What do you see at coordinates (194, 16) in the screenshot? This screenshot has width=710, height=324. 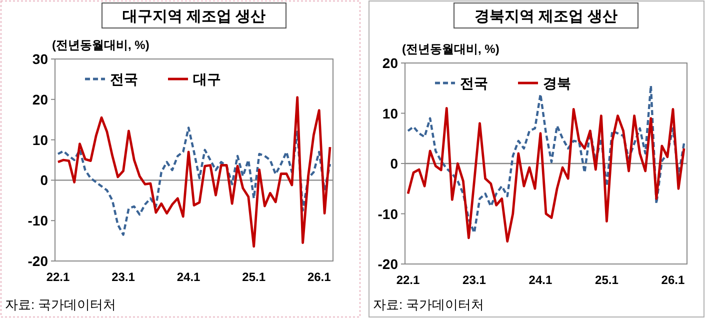 I see `chart-title: 대구지역 제조업 생산` at bounding box center [194, 16].